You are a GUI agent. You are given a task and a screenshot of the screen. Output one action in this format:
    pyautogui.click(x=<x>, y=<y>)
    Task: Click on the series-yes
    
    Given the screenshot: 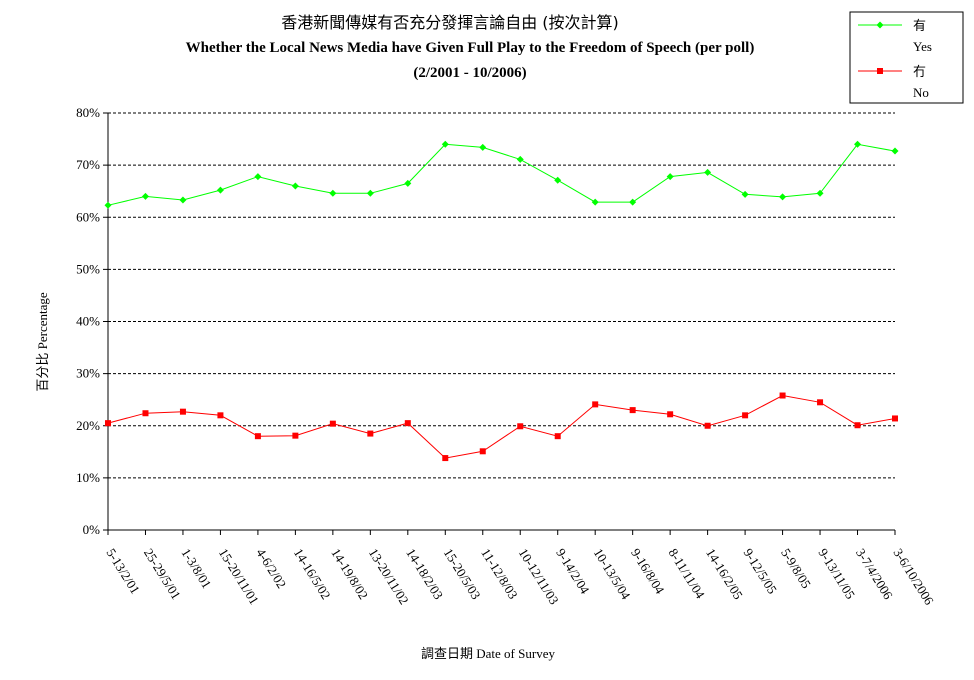 What is the action you would take?
    pyautogui.click(x=501, y=174)
    